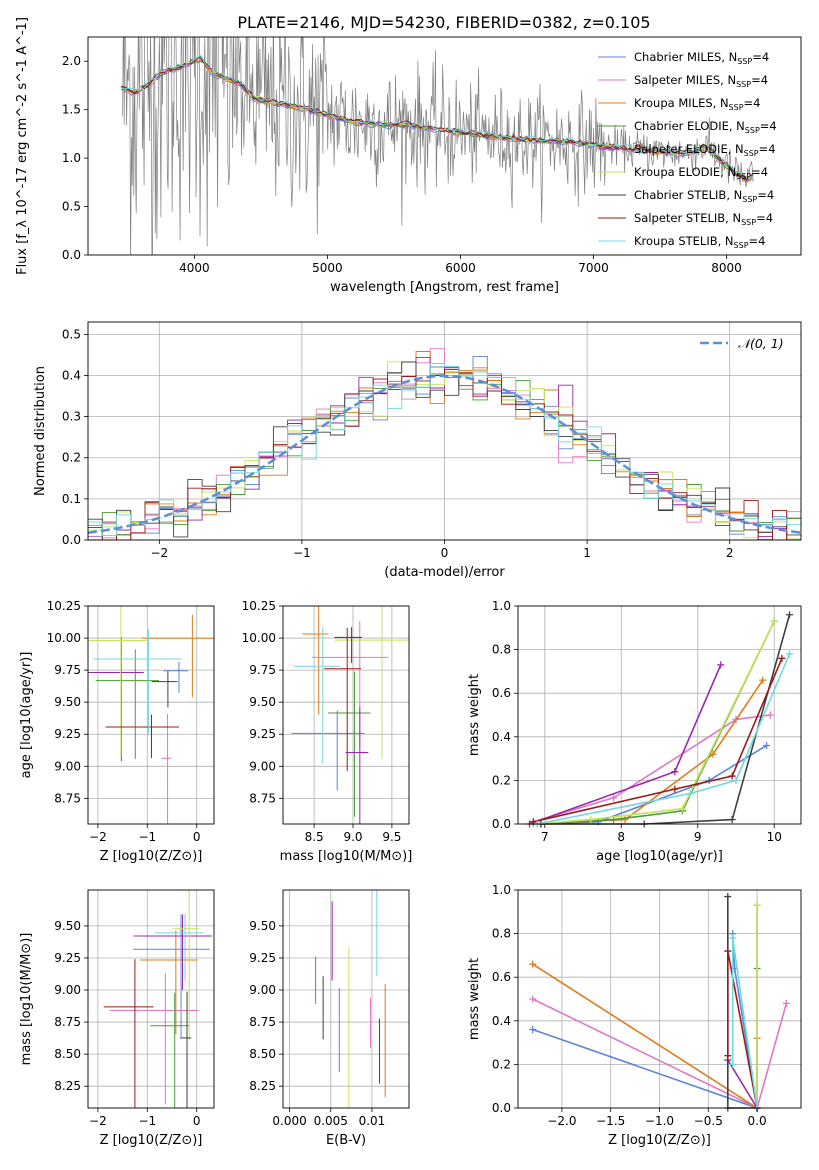 Image resolution: width=819 pixels, height=1170 pixels. Describe the element at coordinates (67, 1086) in the screenshot. I see `y-tick-label: 8.25` at that location.